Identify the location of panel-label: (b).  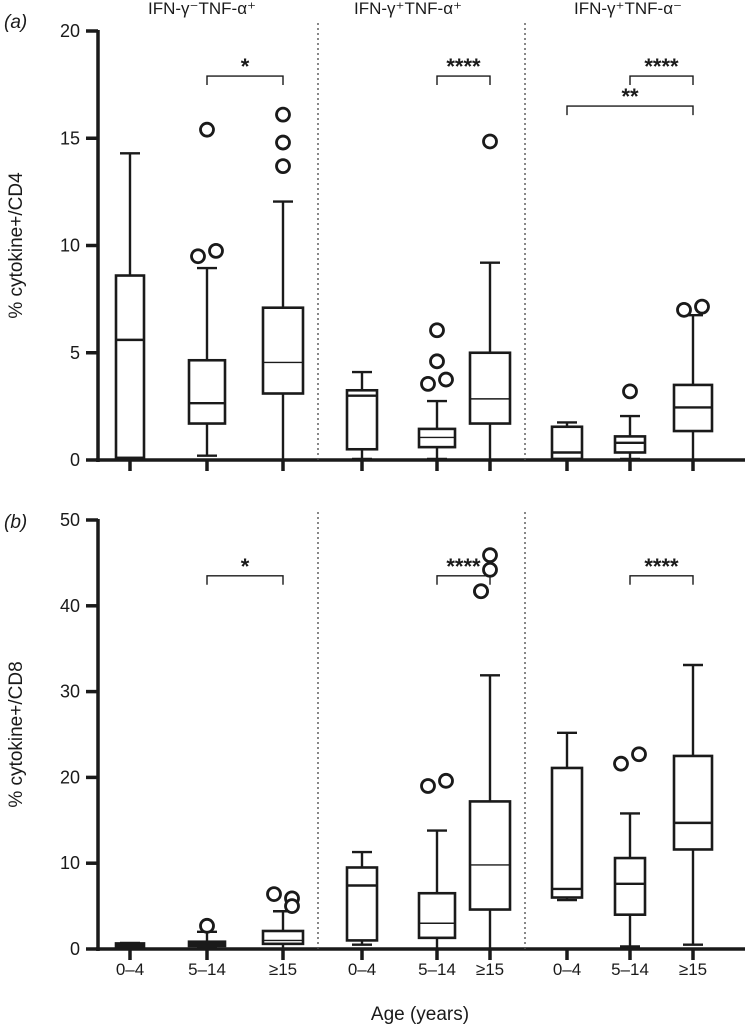
(15, 522).